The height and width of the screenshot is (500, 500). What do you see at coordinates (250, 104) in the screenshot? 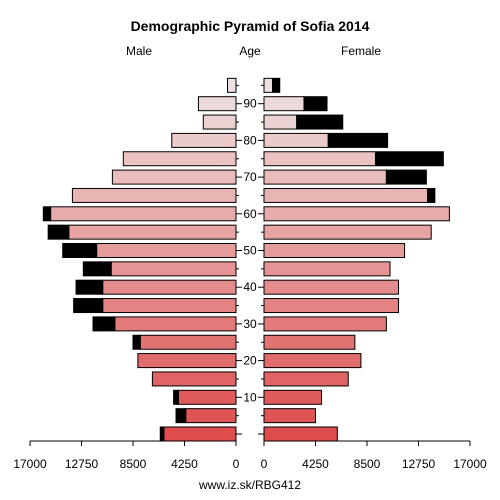
I see `age-tick-label: 90` at bounding box center [250, 104].